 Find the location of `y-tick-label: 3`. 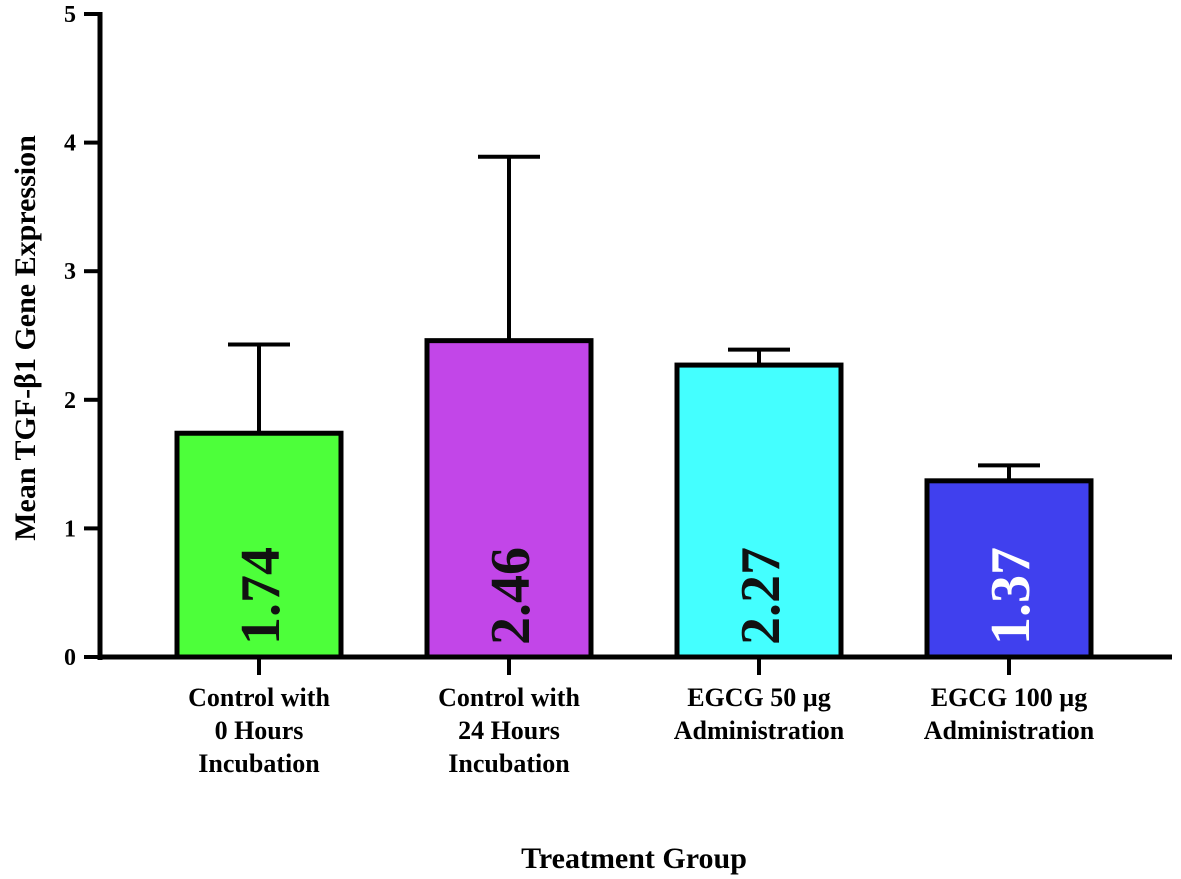

y-tick-label: 3 is located at coordinates (70, 272).